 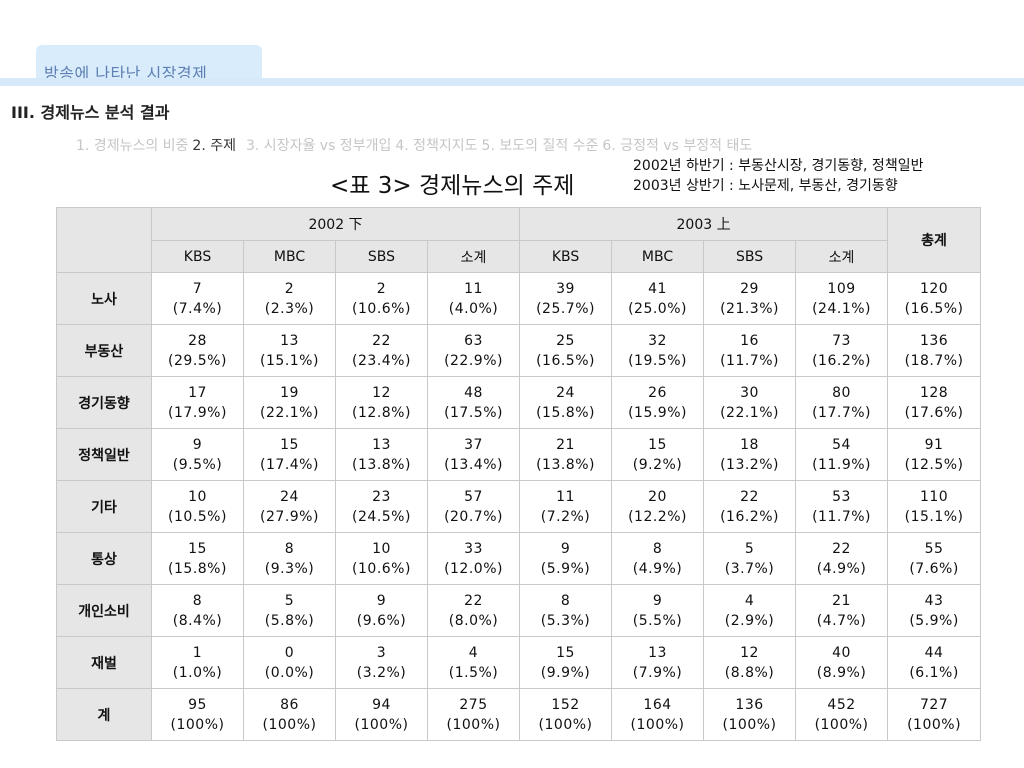 What do you see at coordinates (934, 662) in the screenshot?
I see `table-cell: 44 (6.1%)` at bounding box center [934, 662].